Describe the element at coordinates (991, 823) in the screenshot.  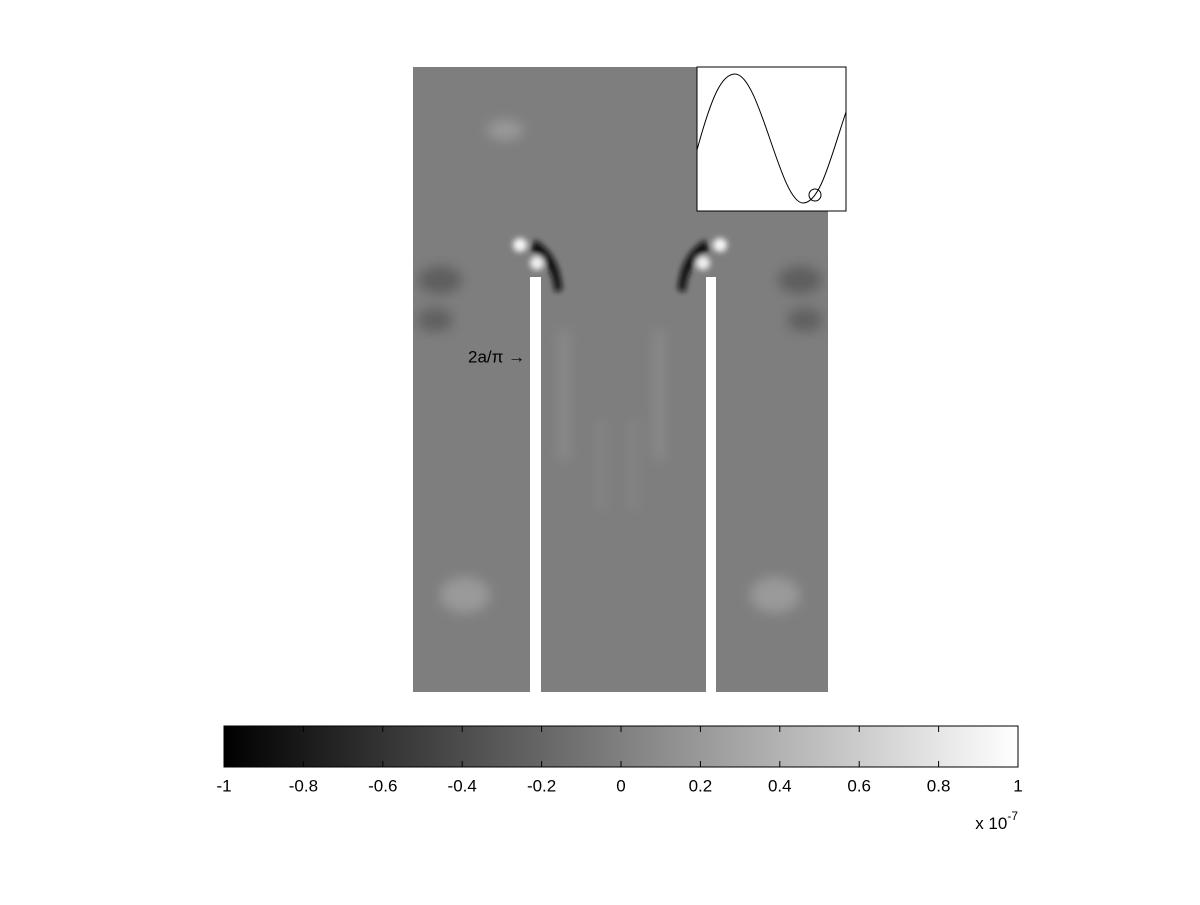
I see `multiplier-base: x 10` at that location.